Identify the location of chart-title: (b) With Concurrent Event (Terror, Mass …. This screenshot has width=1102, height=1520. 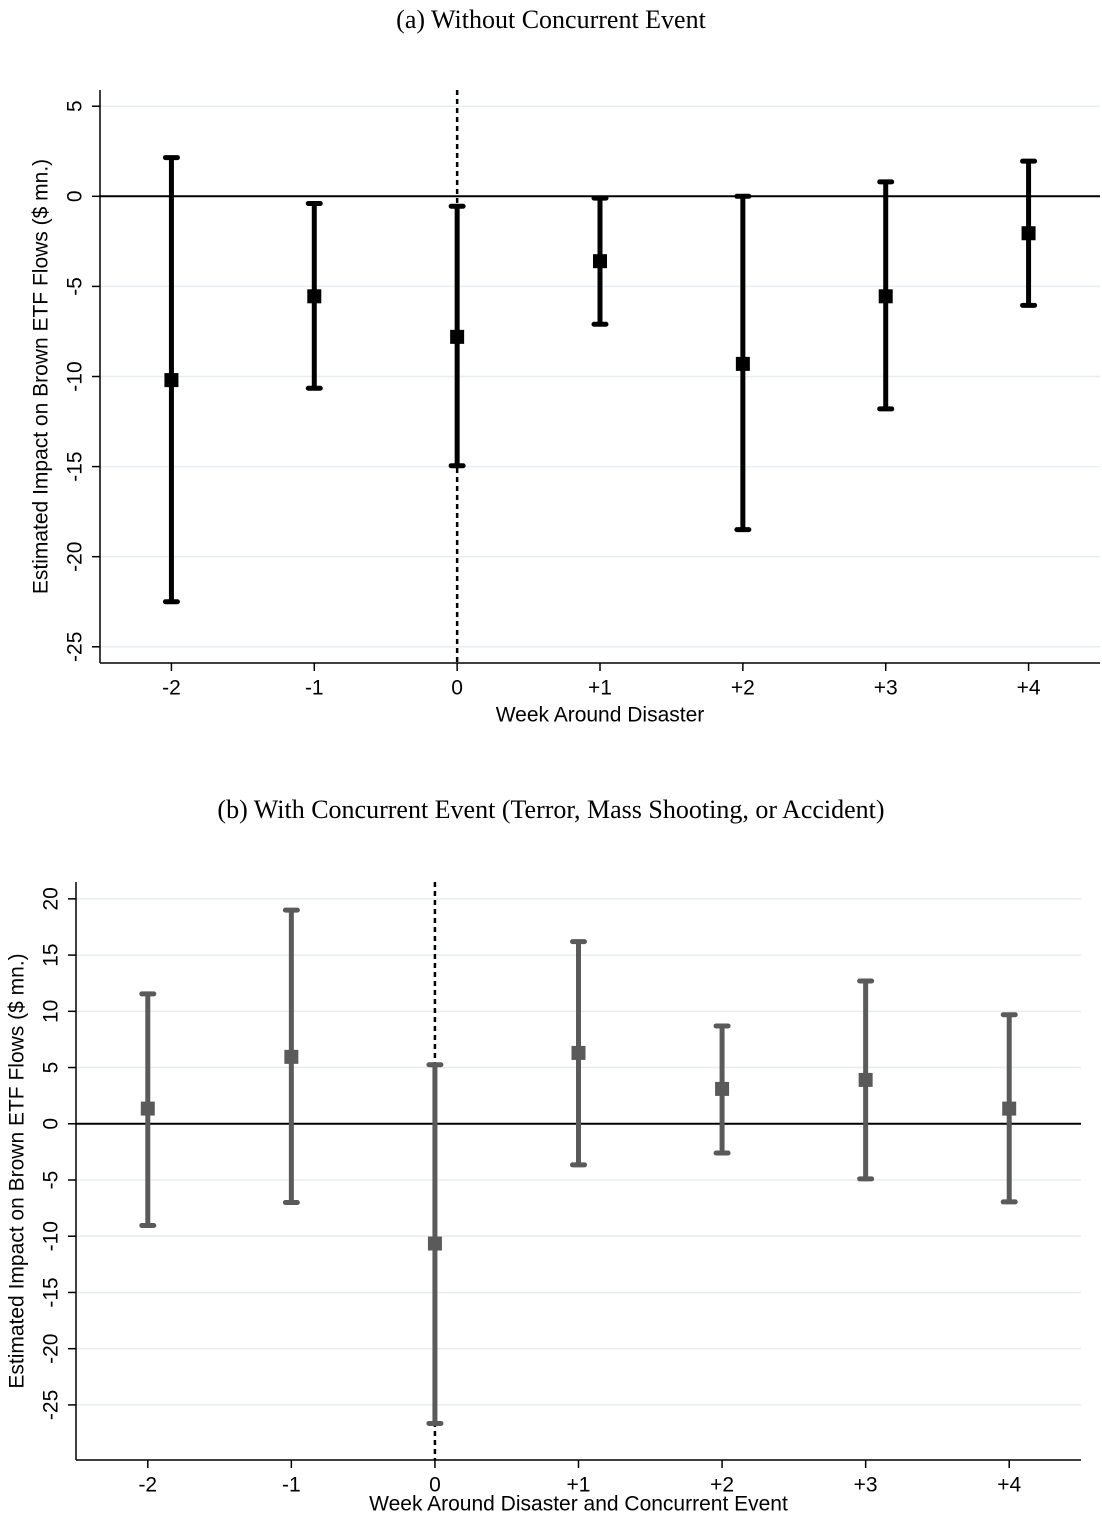
(550, 809).